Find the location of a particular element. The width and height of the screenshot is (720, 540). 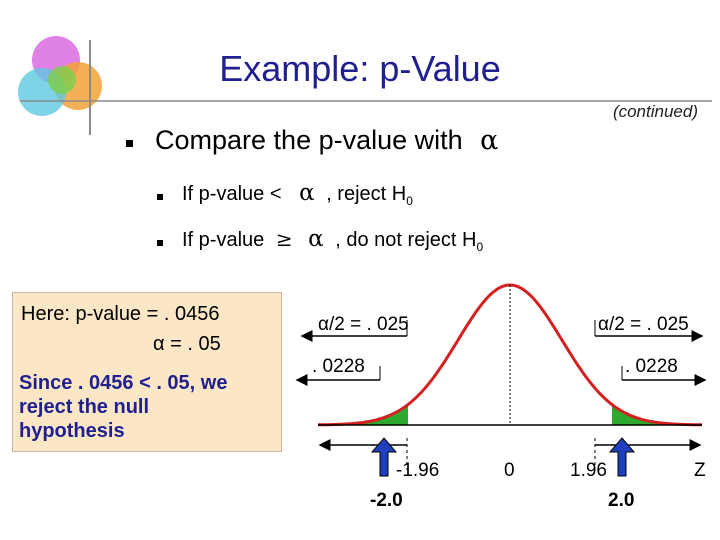

rule-reject-prefix: If p-value < is located at coordinates (232, 194).